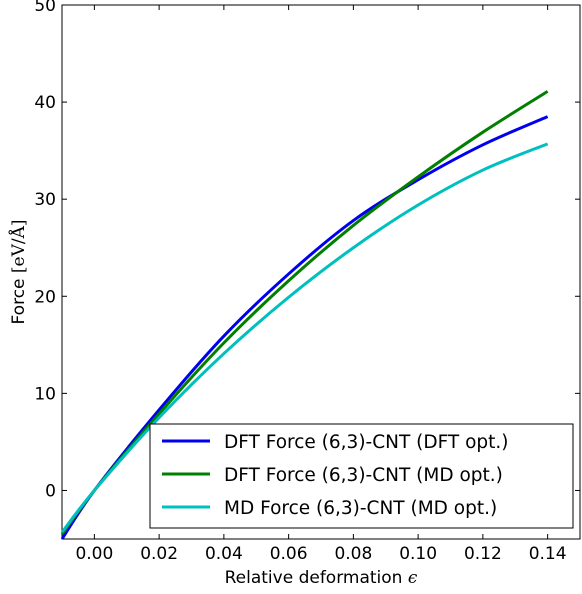 The height and width of the screenshot is (594, 582). I want to click on x-tick-label: 0.08, so click(353, 554).